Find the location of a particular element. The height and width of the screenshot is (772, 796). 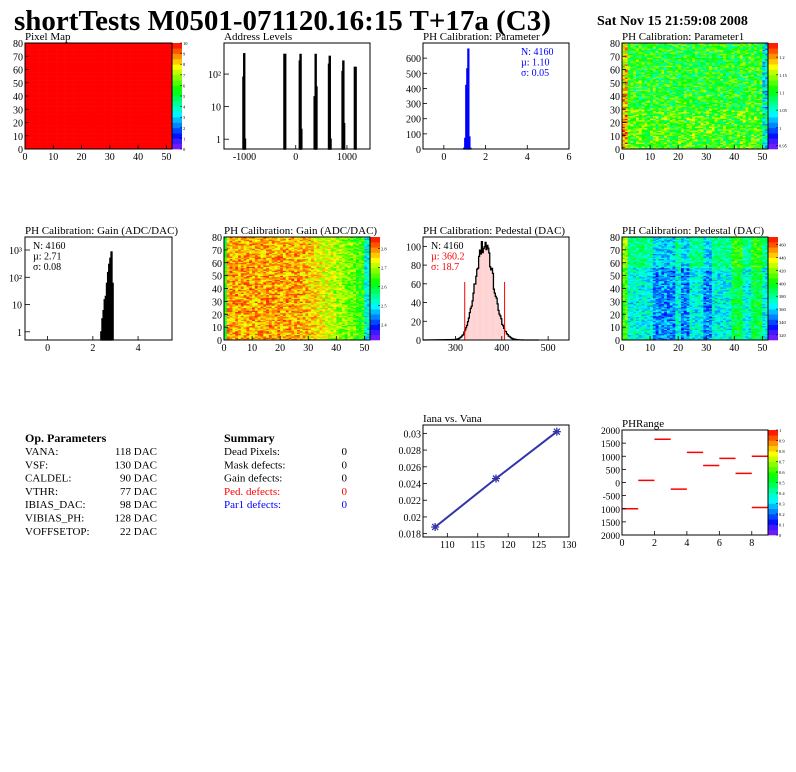

chart-title: Address Levels is located at coordinates (258, 37).